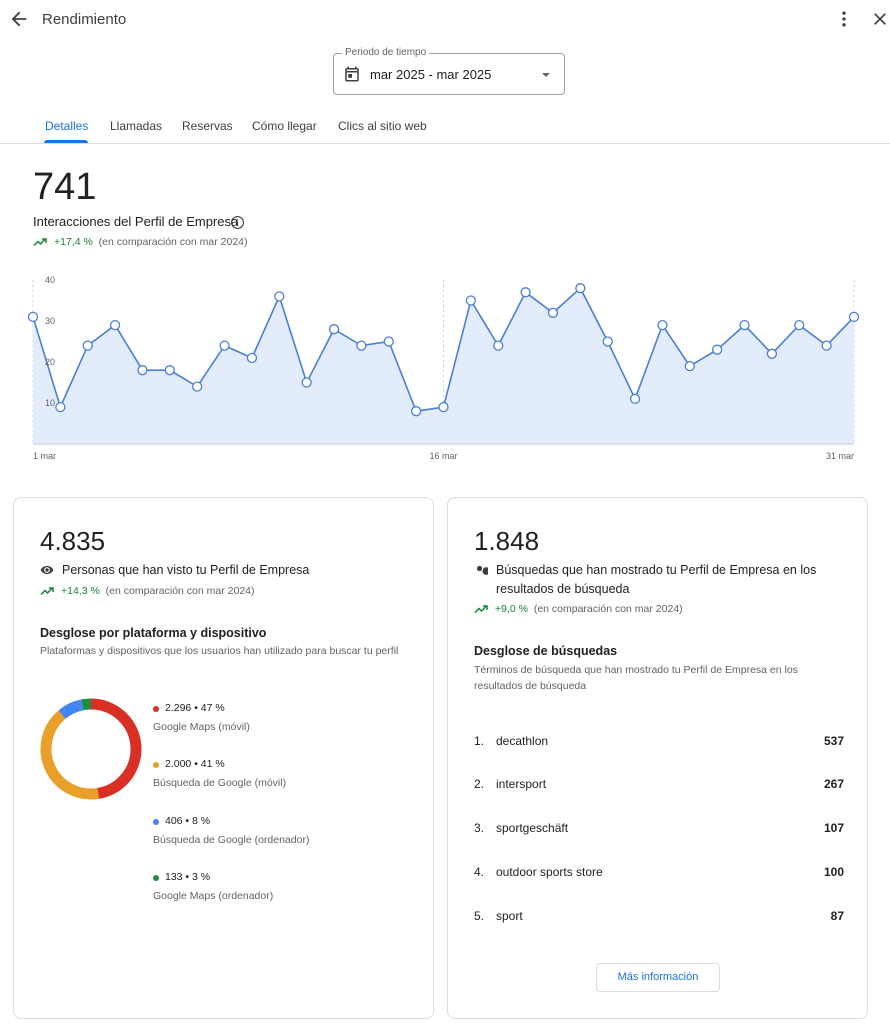 The height and width of the screenshot is (1024, 890). I want to click on chart-x-tick-label: 16 mar, so click(443, 456).